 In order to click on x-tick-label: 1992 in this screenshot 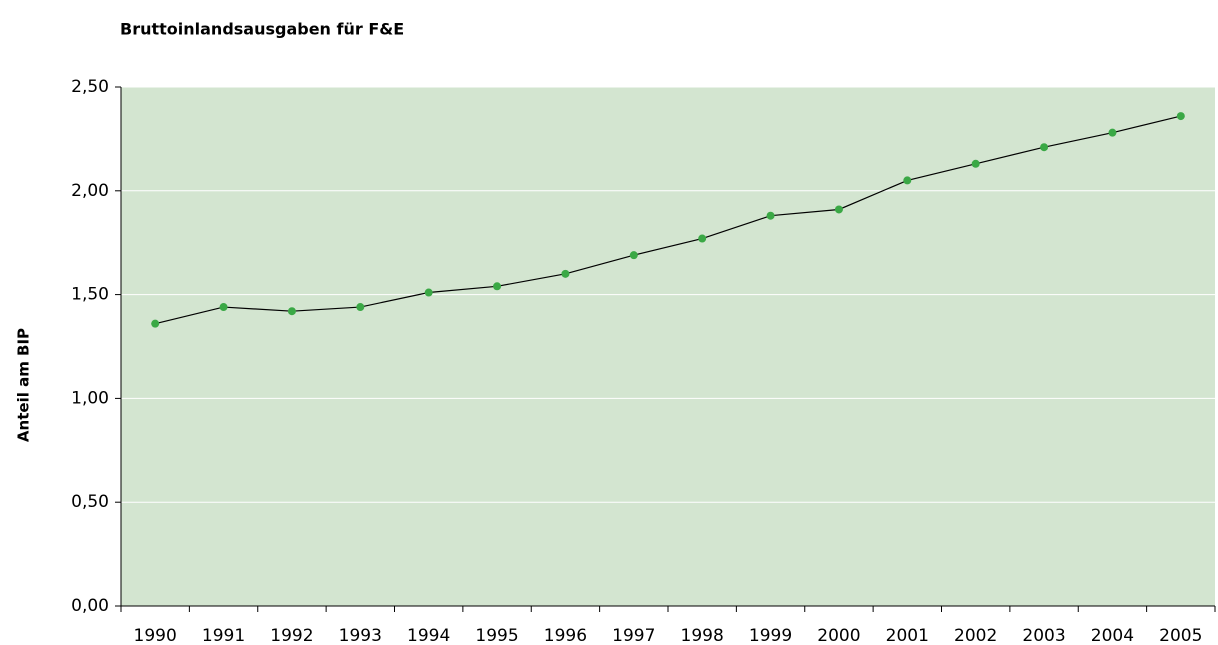, I will do `click(291, 635)`.